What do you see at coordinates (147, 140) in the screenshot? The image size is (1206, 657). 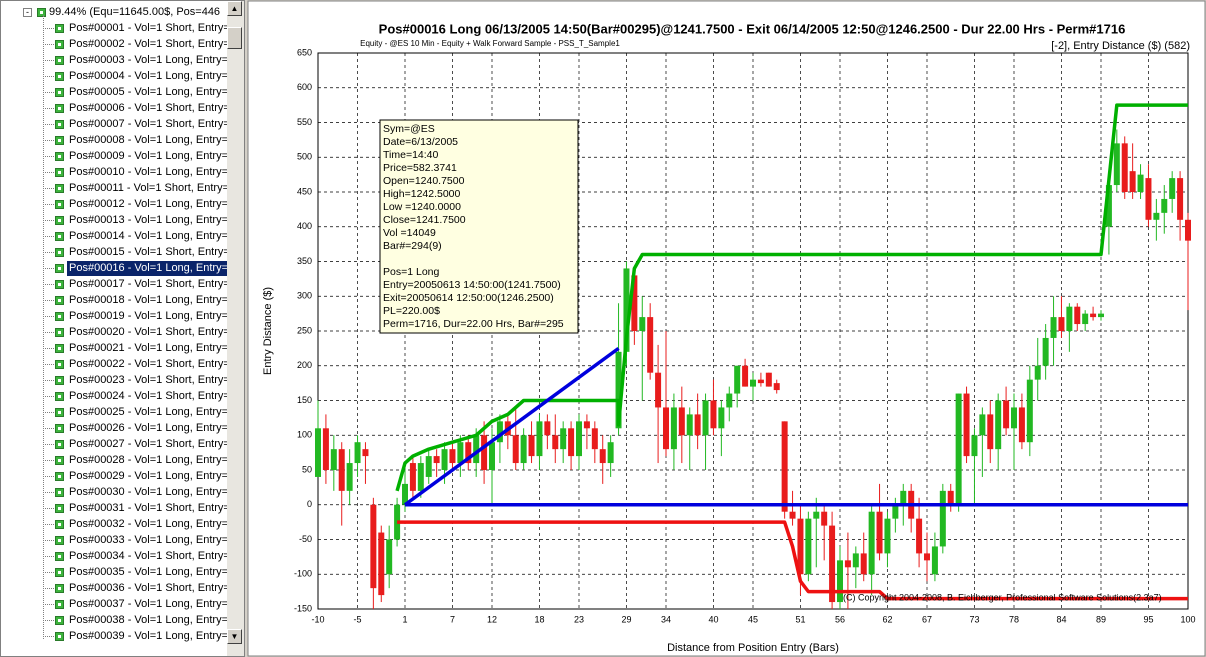 I see `tree-item: Pos#00008 - Vol=1 Long, Entry=` at bounding box center [147, 140].